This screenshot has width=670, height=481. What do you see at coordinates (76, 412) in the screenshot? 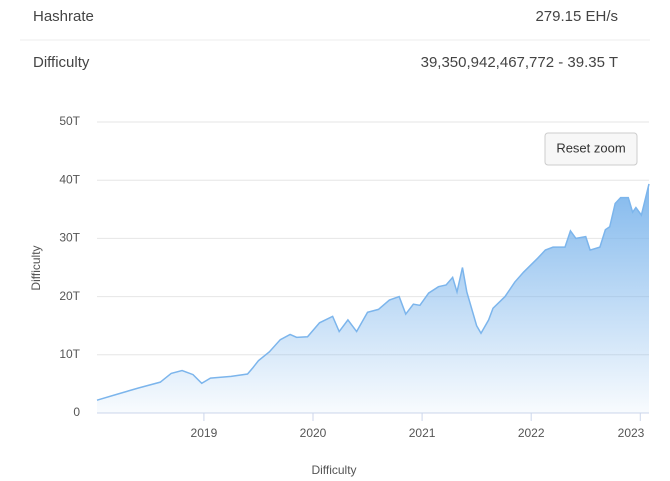
I see `y-tick-label: 0` at bounding box center [76, 412].